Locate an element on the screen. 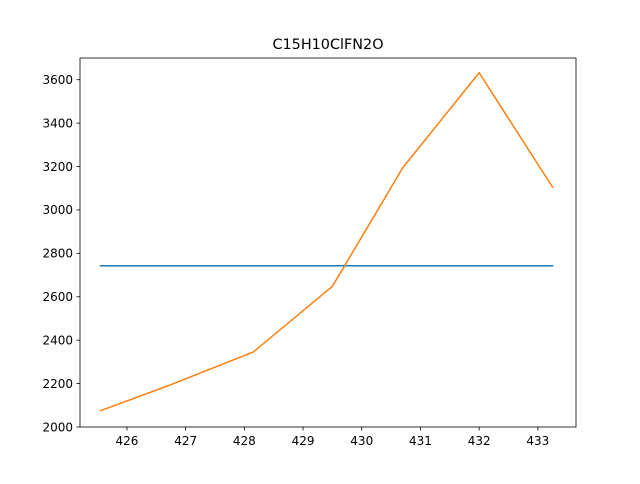 This screenshot has width=640, height=484. y-tick-label: 2200 is located at coordinates (57, 384).